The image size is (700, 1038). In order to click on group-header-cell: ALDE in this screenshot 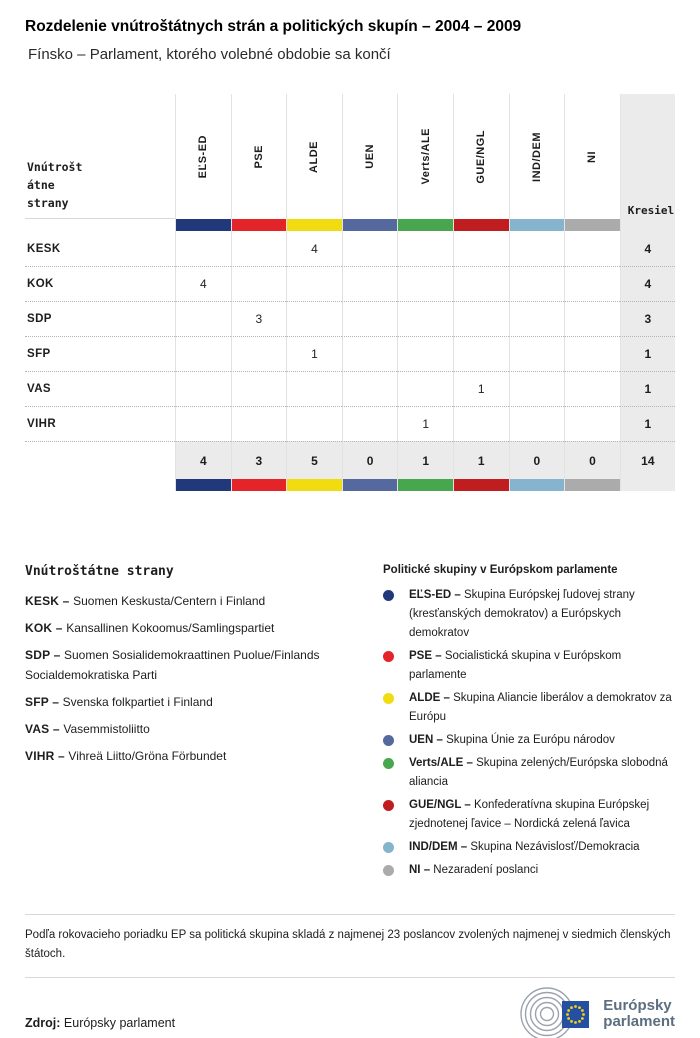, I will do `click(314, 156)`.